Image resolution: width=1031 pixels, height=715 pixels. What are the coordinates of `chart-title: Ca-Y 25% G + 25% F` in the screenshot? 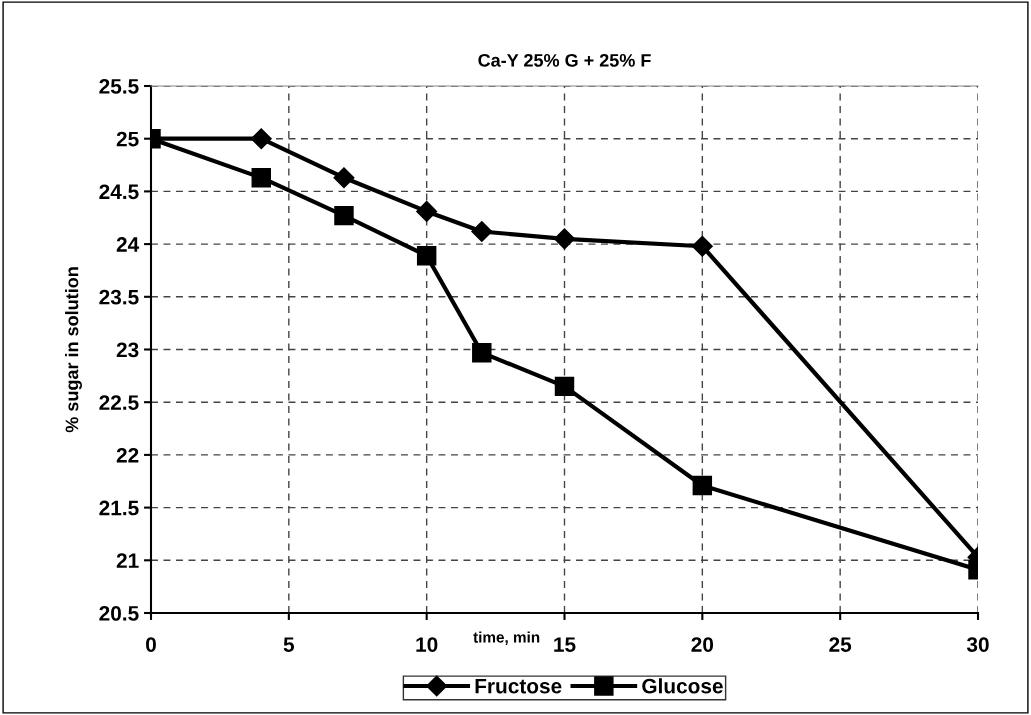 It's located at (564, 60).